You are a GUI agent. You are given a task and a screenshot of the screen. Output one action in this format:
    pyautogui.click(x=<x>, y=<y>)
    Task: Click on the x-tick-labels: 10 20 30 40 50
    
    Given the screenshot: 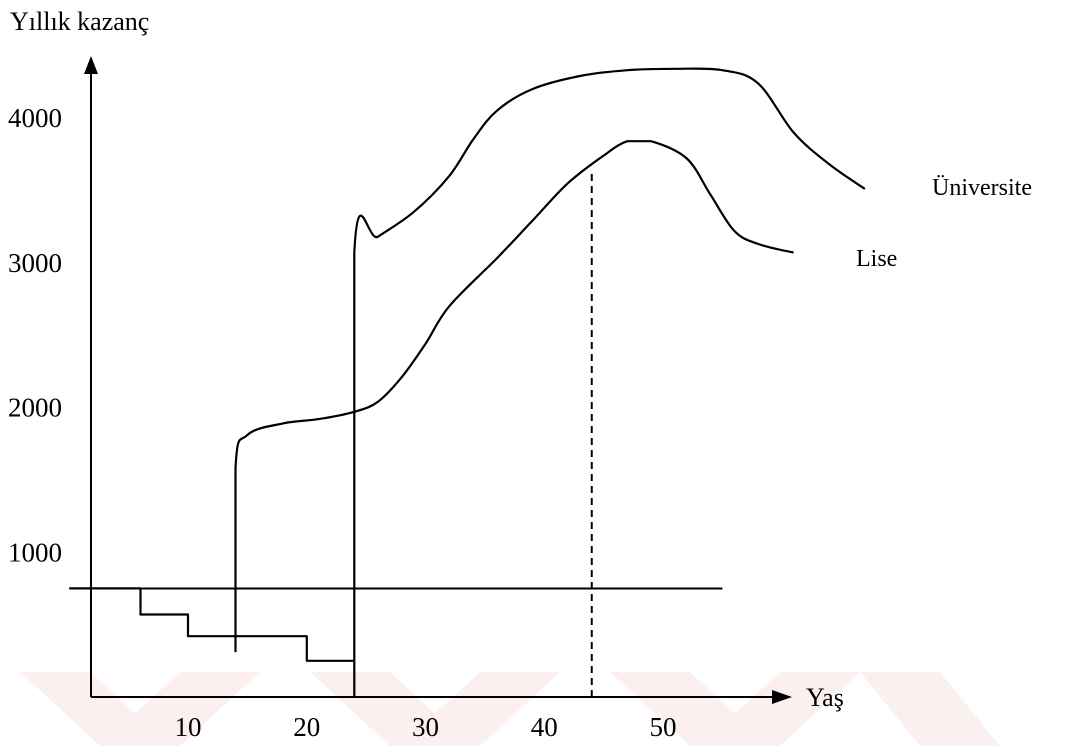 What is the action you would take?
    pyautogui.click(x=426, y=727)
    